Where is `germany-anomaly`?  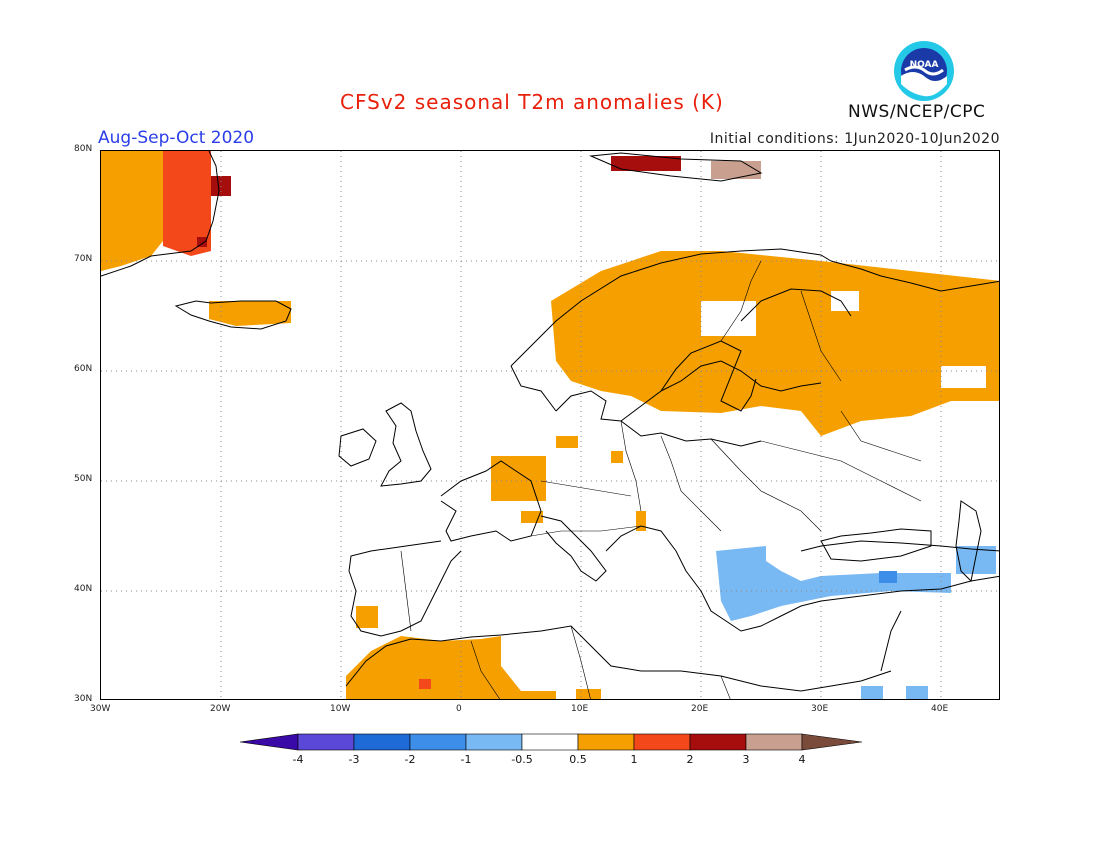 germany-anomaly is located at coordinates (567, 442).